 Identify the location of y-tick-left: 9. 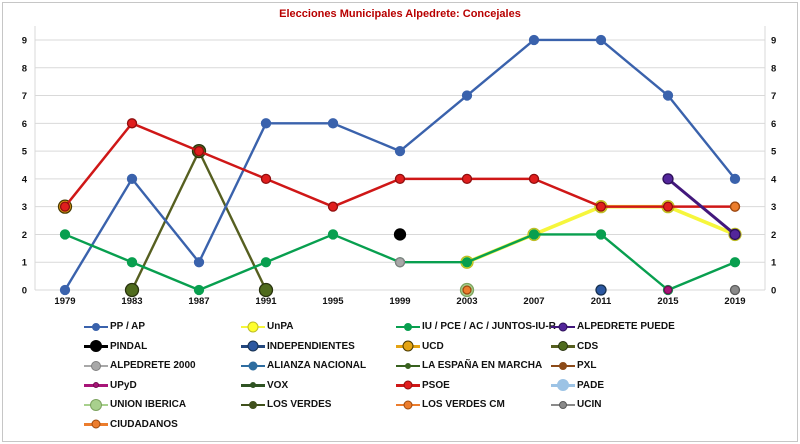
(24, 40).